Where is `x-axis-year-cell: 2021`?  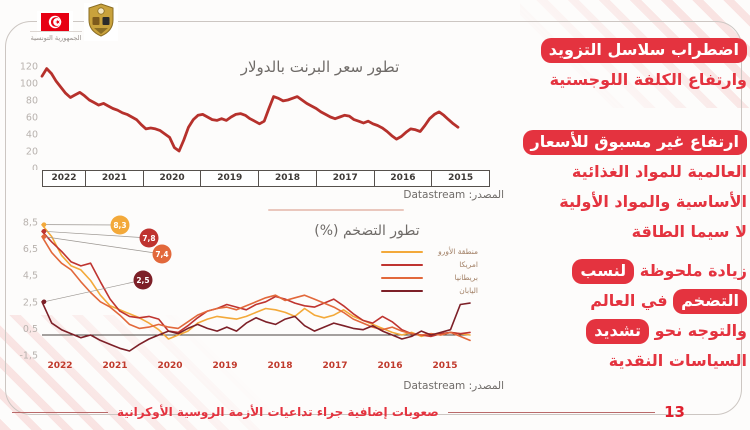 x-axis-year-cell: 2021 is located at coordinates (115, 178).